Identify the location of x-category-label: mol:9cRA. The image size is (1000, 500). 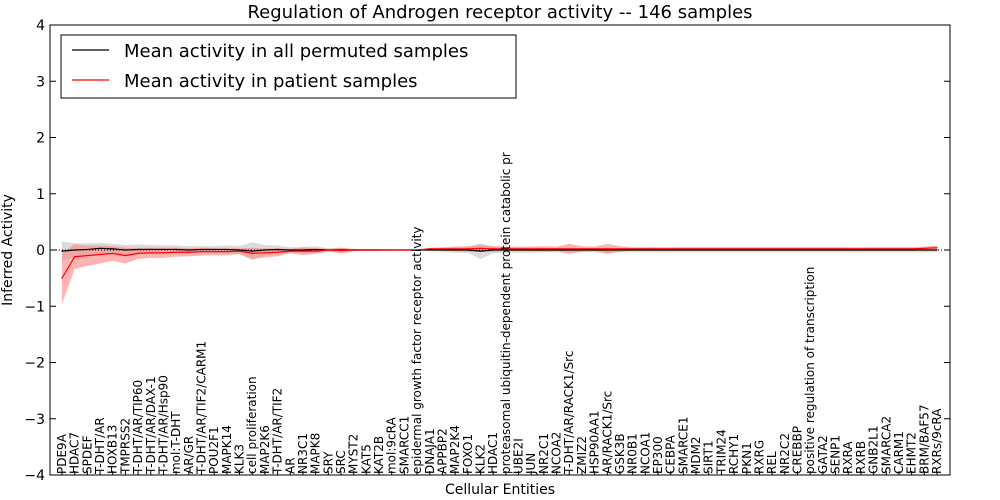
(392, 445).